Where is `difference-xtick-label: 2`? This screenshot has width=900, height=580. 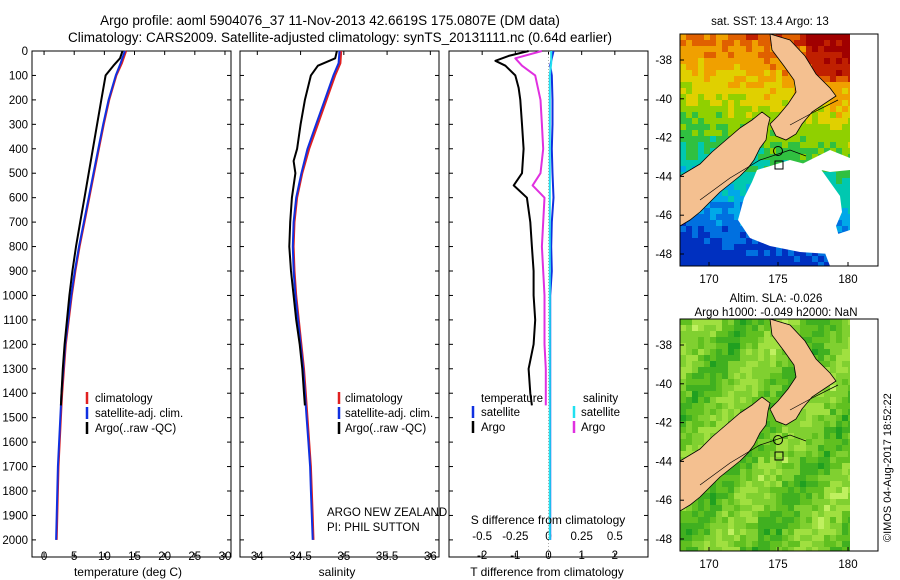 difference-xtick-label: 2 is located at coordinates (615, 556).